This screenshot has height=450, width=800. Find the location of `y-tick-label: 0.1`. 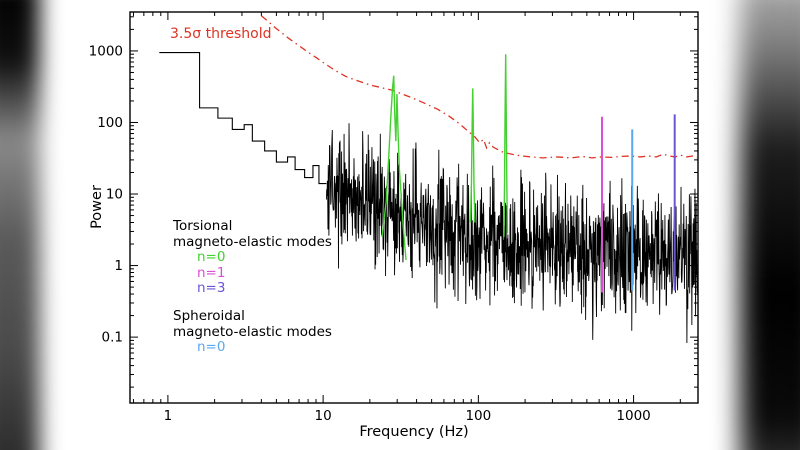

y-tick-label: 0.1 is located at coordinates (112, 338).